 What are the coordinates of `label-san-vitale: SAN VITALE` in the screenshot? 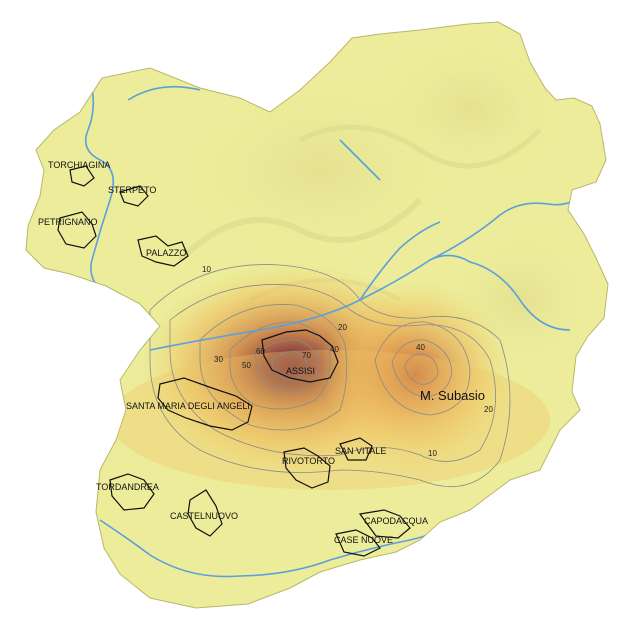 It's located at (360, 451).